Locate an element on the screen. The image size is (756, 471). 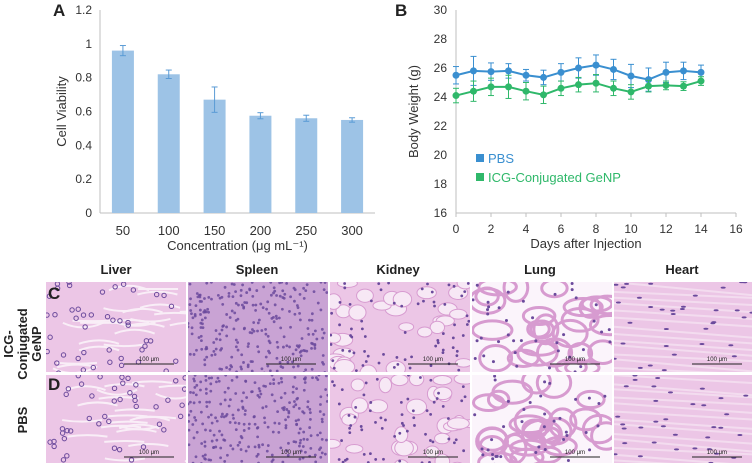
histology-image-lung-icg: 100 μm is located at coordinates (542, 327).